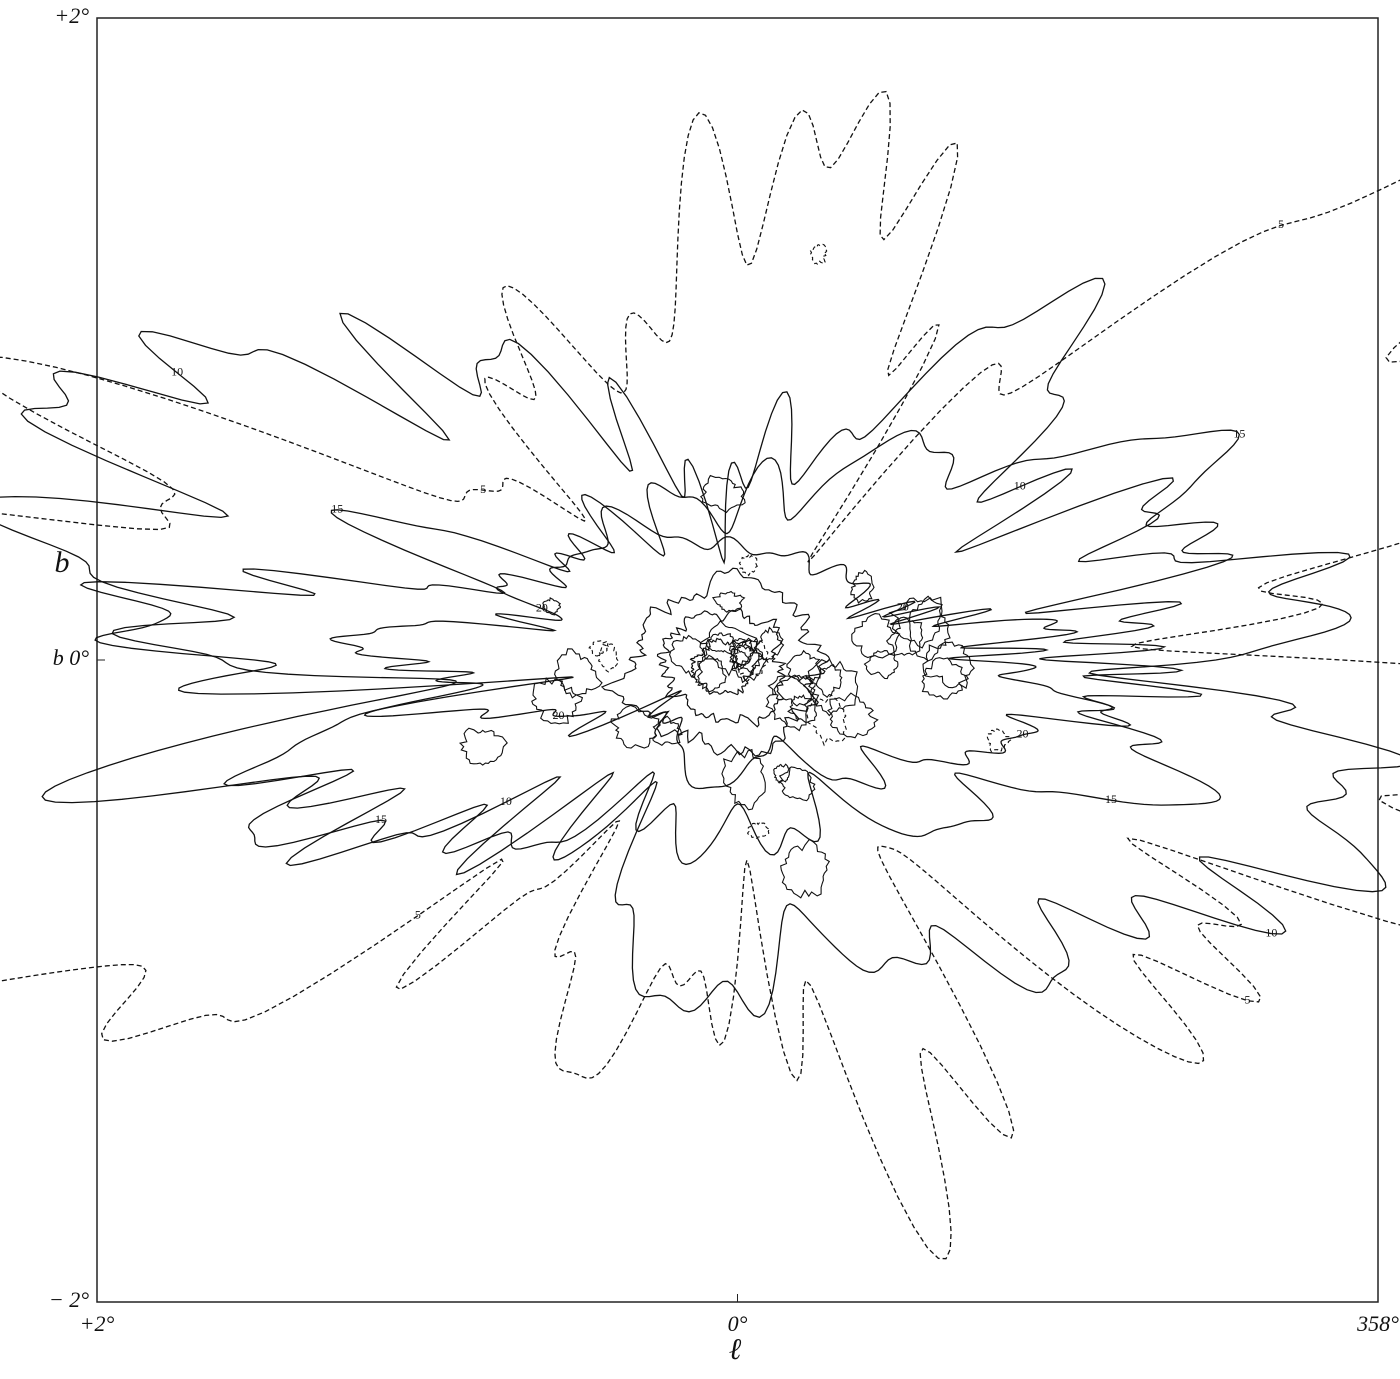 Image resolution: width=1400 pixels, height=1379 pixels. What do you see at coordinates (738, 1323) in the screenshot?
I see `x-tick-label: 0°` at bounding box center [738, 1323].